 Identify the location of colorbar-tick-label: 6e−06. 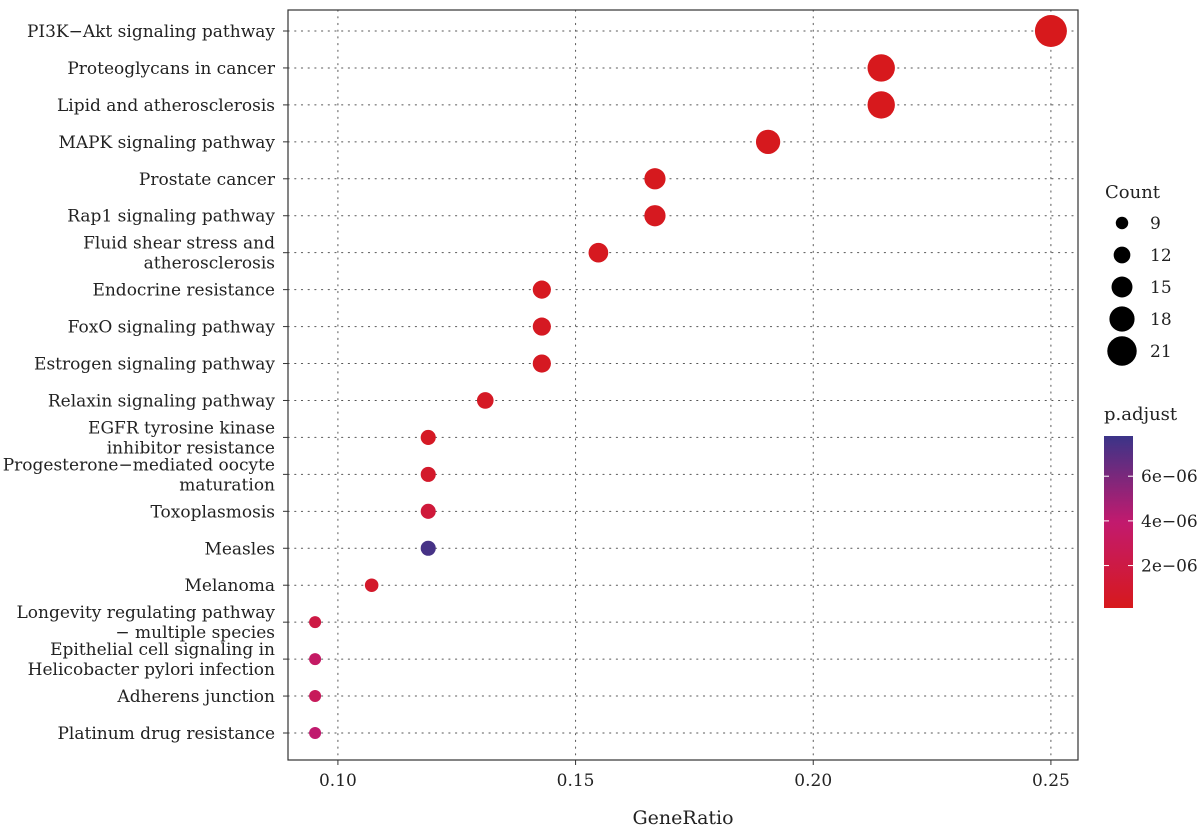
(1169, 477).